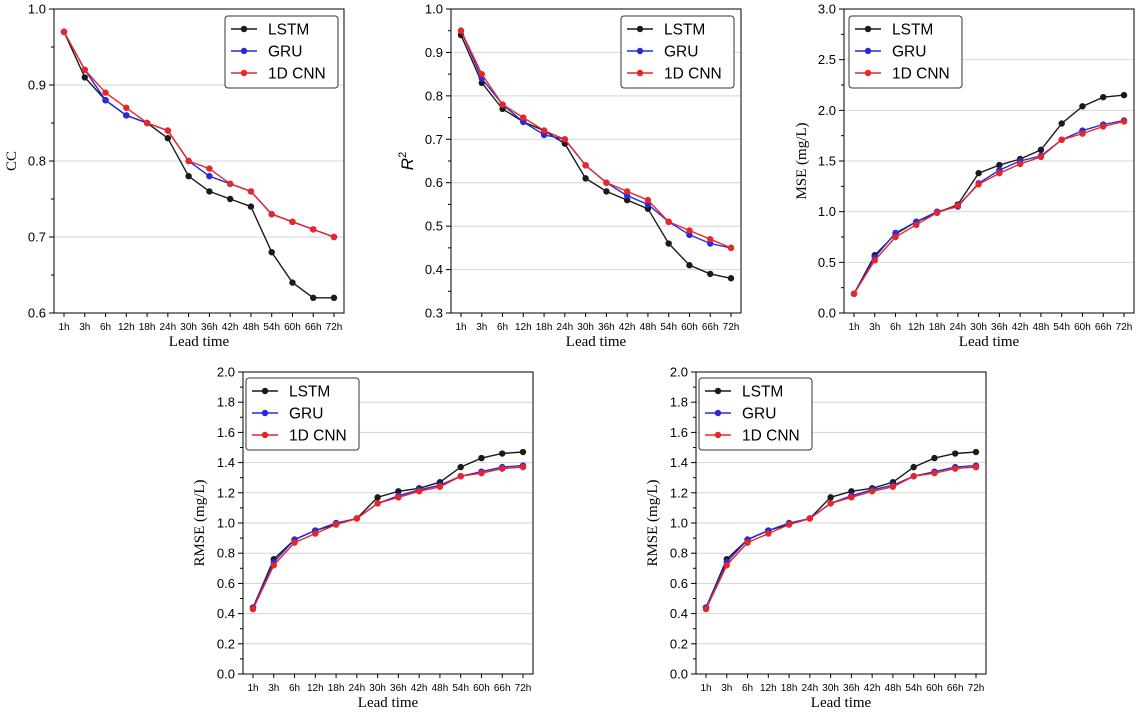 This screenshot has height=718, width=1141. What do you see at coordinates (827, 59) in the screenshot?
I see `y-tick-label: 2.5` at bounding box center [827, 59].